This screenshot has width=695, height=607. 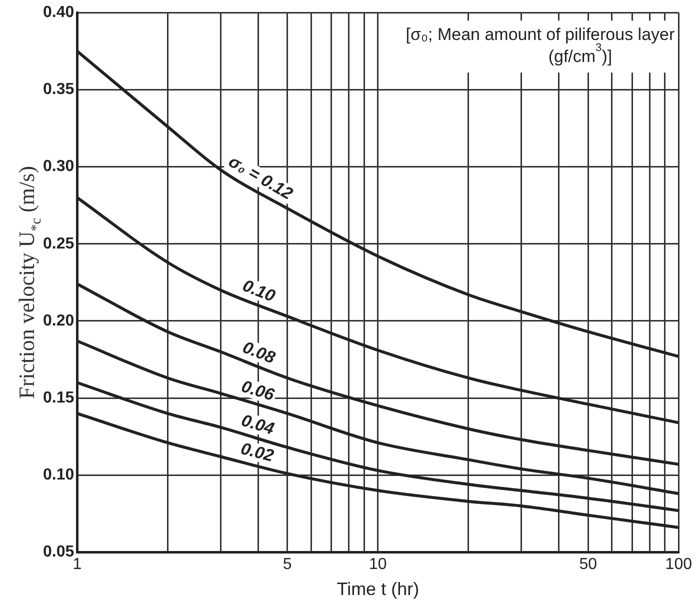 What do you see at coordinates (58, 552) in the screenshot?
I see `y-tick-label: 0.05` at bounding box center [58, 552].